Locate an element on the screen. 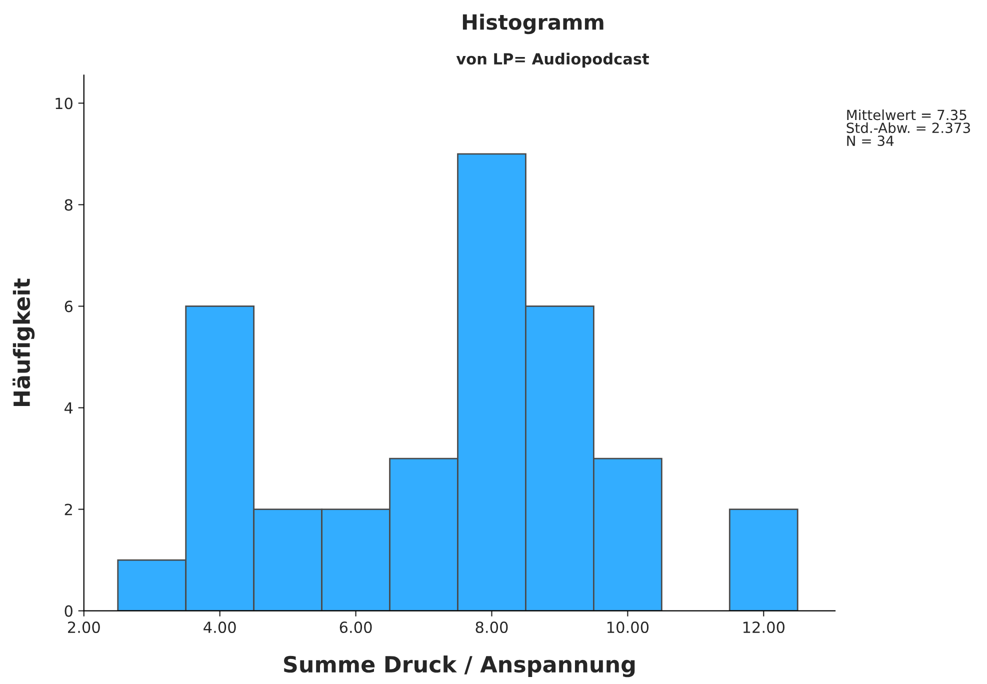 This screenshot has height=684, width=987. x-tick-label: 2.00 is located at coordinates (84, 628).